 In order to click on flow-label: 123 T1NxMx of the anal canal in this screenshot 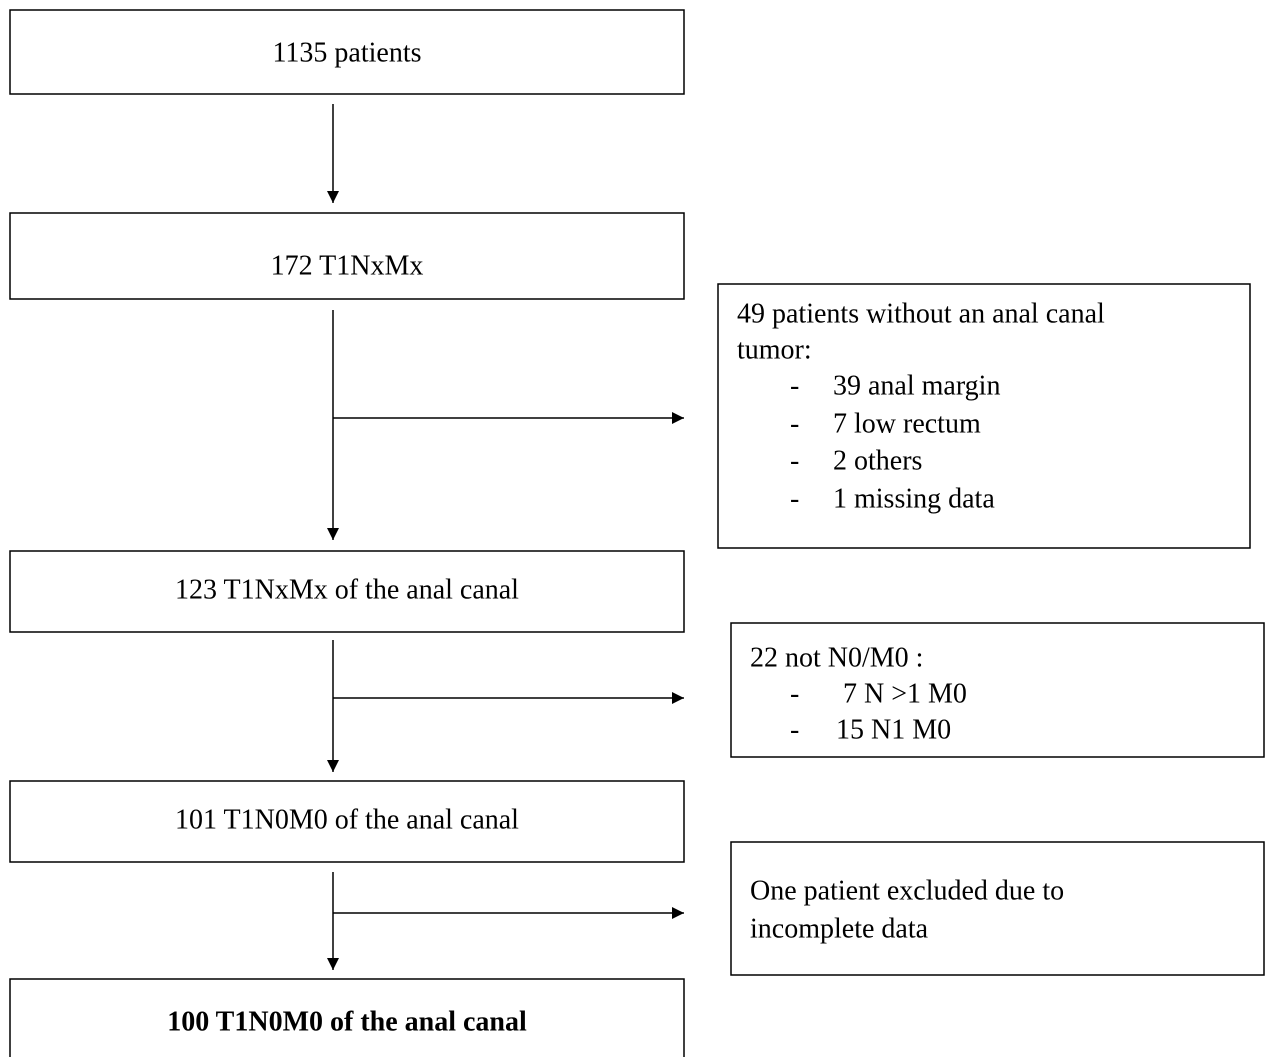, I will do `click(347, 589)`.